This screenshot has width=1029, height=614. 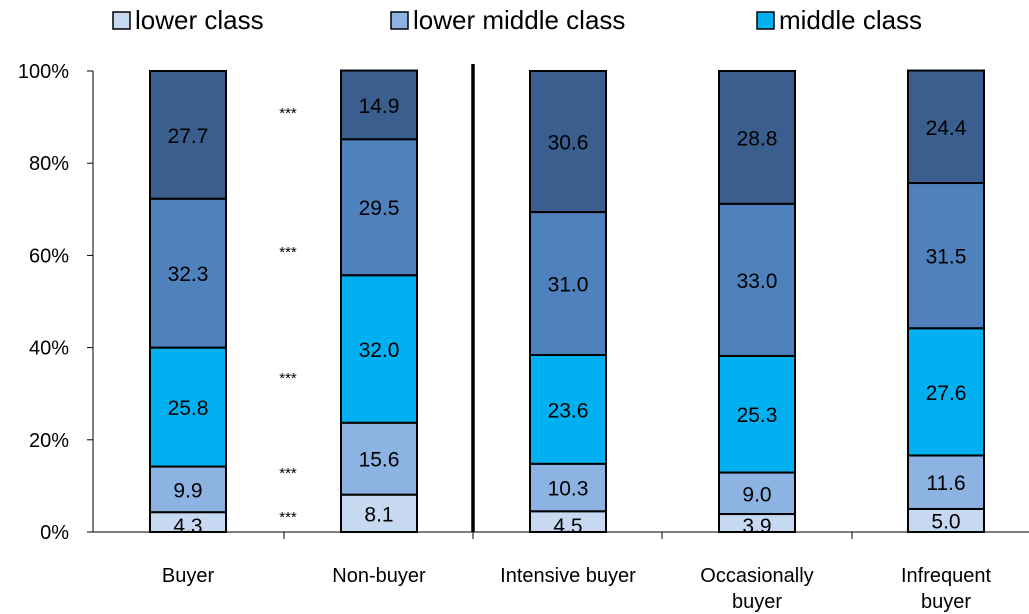 I want to click on bar-value-label: 31.5, so click(x=946, y=257).